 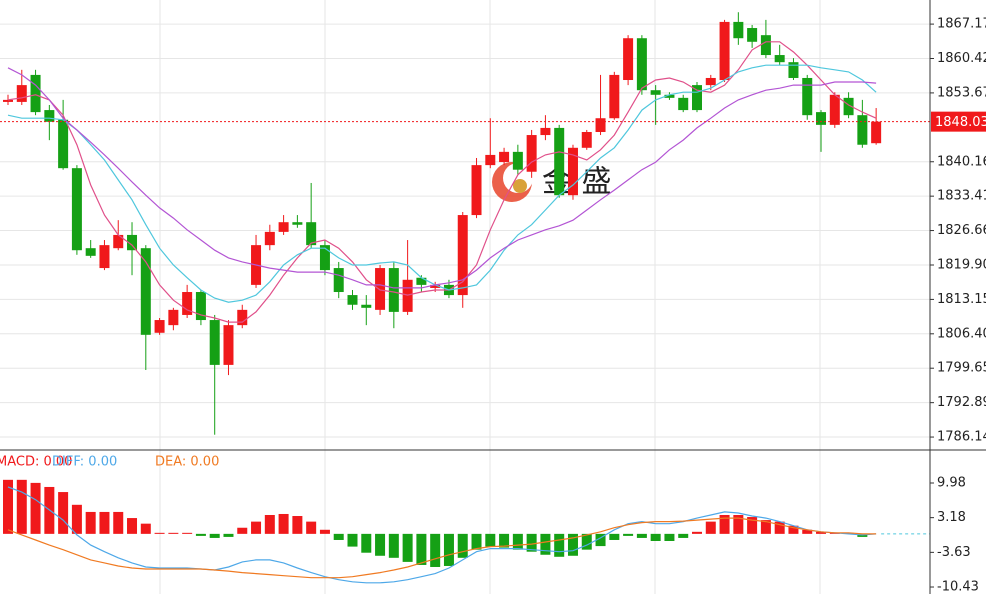 What do you see at coordinates (951, 482) in the screenshot?
I see `y-tick-label: 9.98` at bounding box center [951, 482].